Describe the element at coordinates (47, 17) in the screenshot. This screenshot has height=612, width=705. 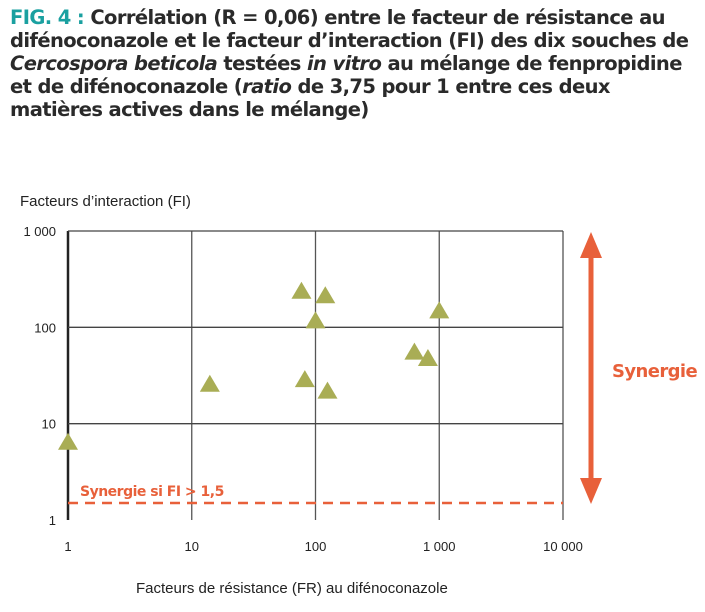
I see `figure-number: FIG. 4 :` at that location.